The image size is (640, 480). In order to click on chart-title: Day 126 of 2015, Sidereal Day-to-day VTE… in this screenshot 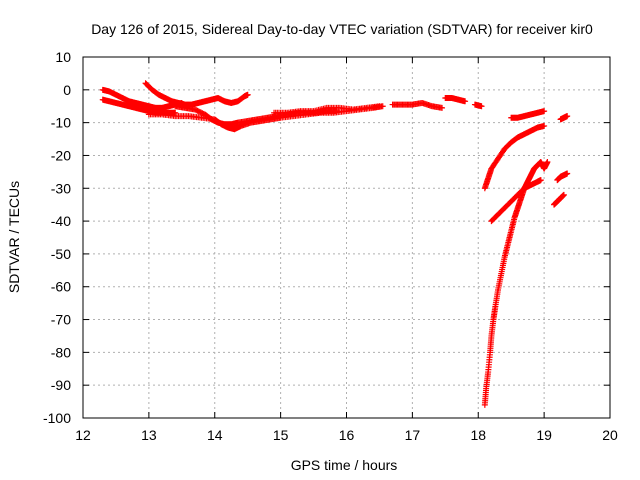, I will do `click(342, 29)`.